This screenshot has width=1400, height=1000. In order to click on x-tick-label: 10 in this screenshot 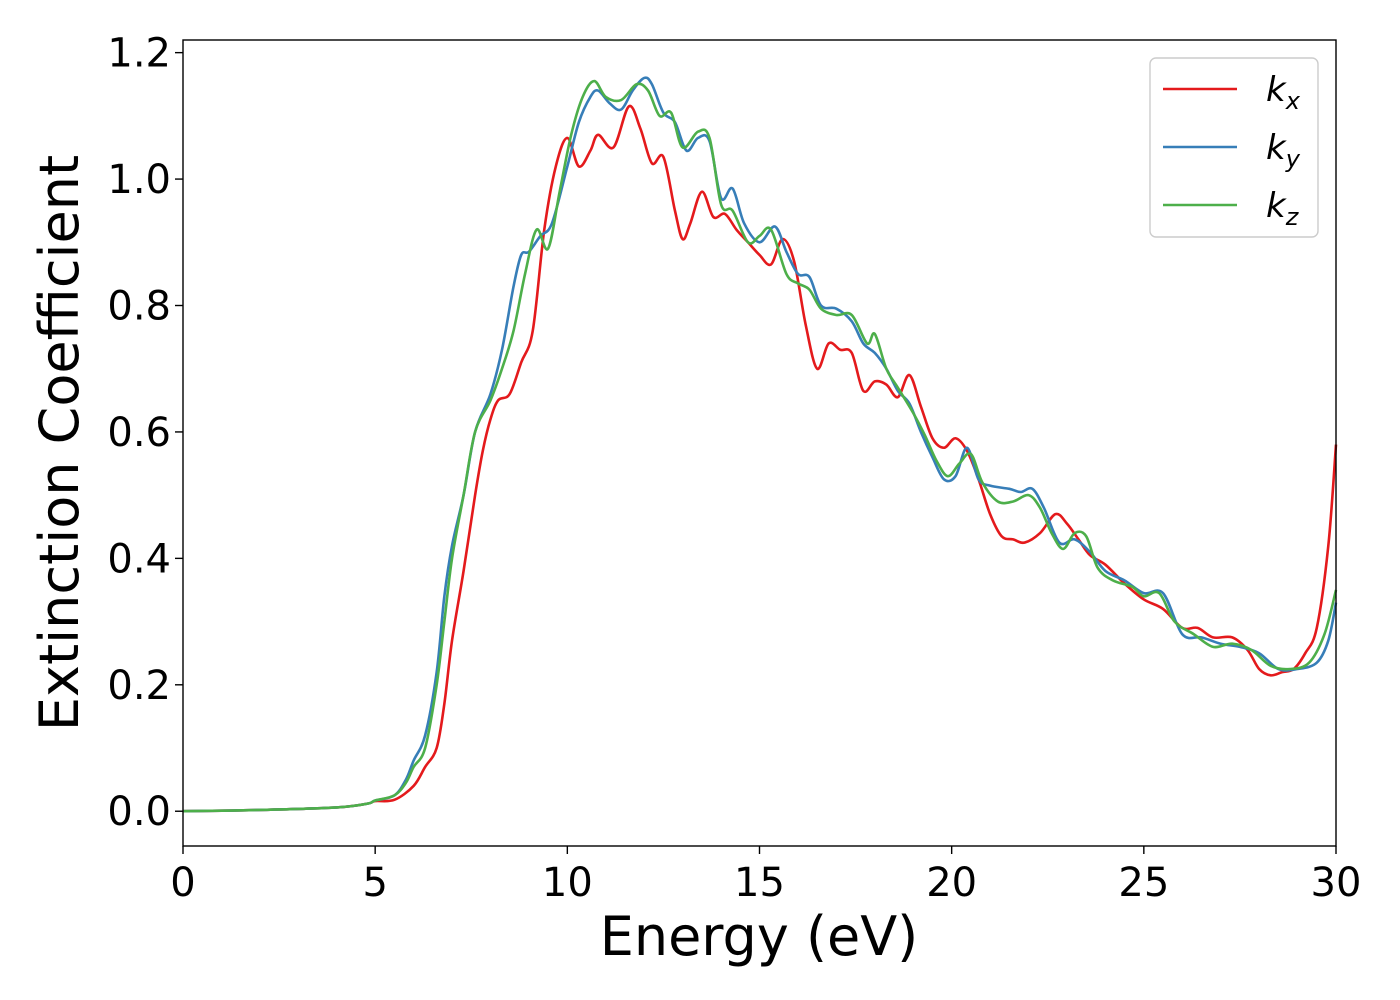, I will do `click(567, 883)`.